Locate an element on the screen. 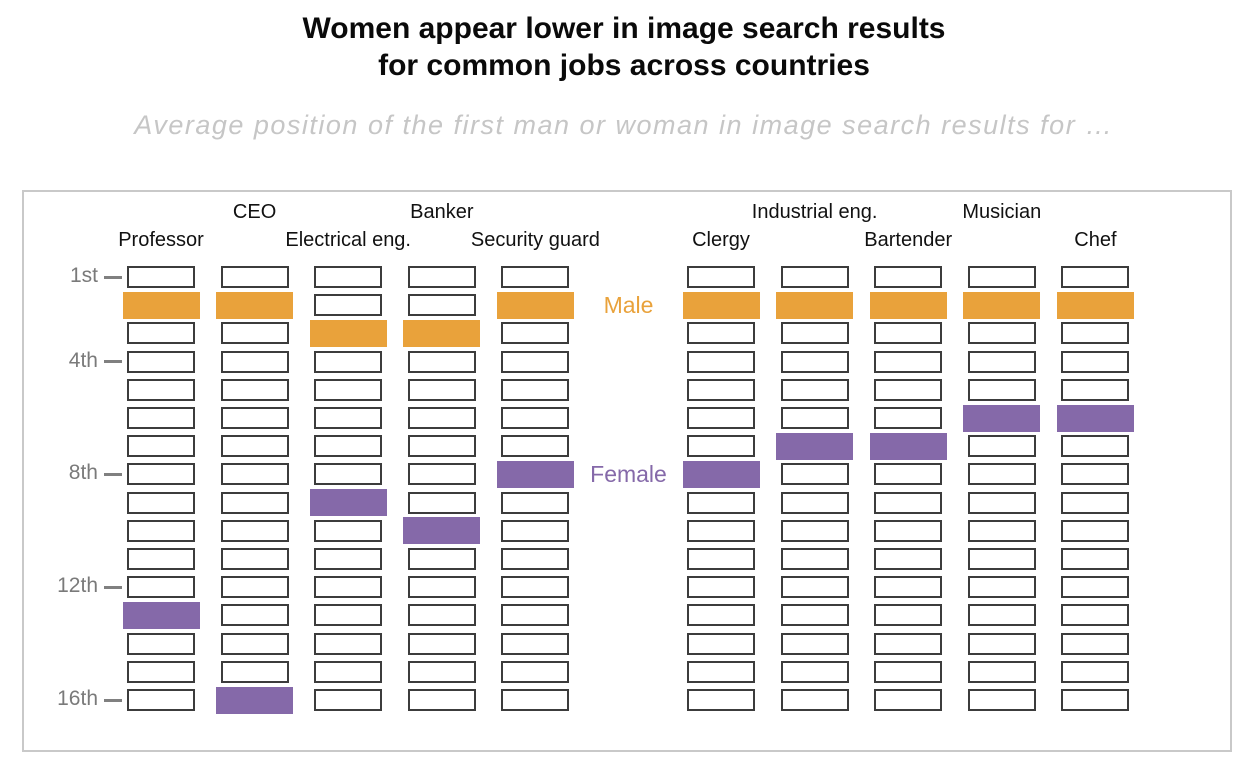 The height and width of the screenshot is (768, 1248). y-tick-label: 12th is located at coordinates (77, 586).